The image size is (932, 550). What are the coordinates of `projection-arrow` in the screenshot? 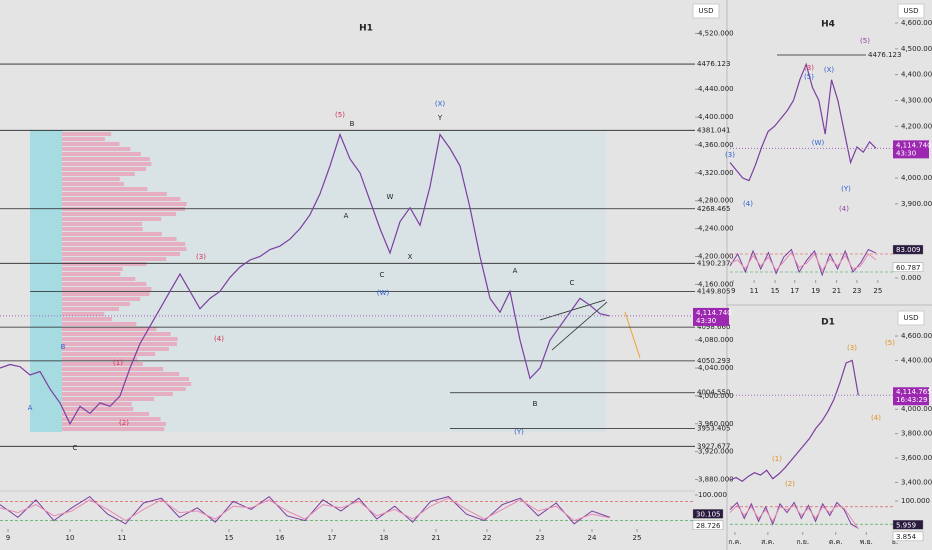 It's located at (632, 335).